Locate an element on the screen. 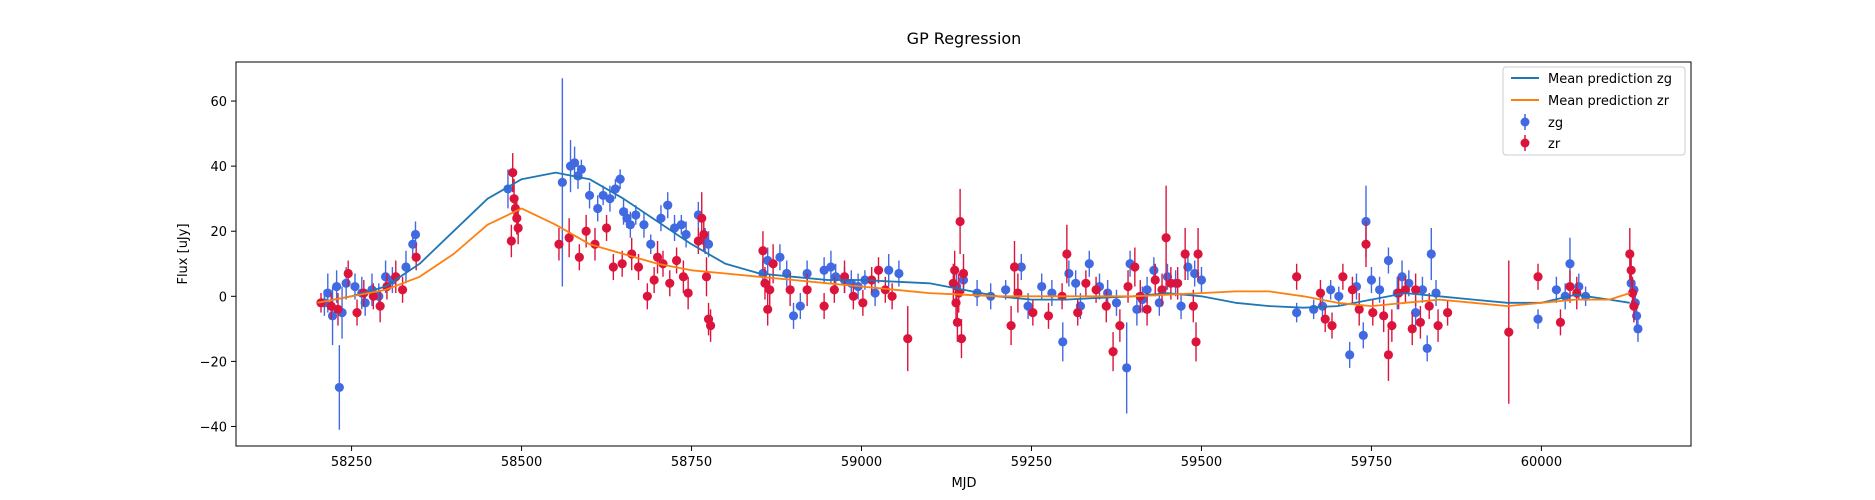 The image size is (1875, 500). y-tick-label: −20 is located at coordinates (213, 362).